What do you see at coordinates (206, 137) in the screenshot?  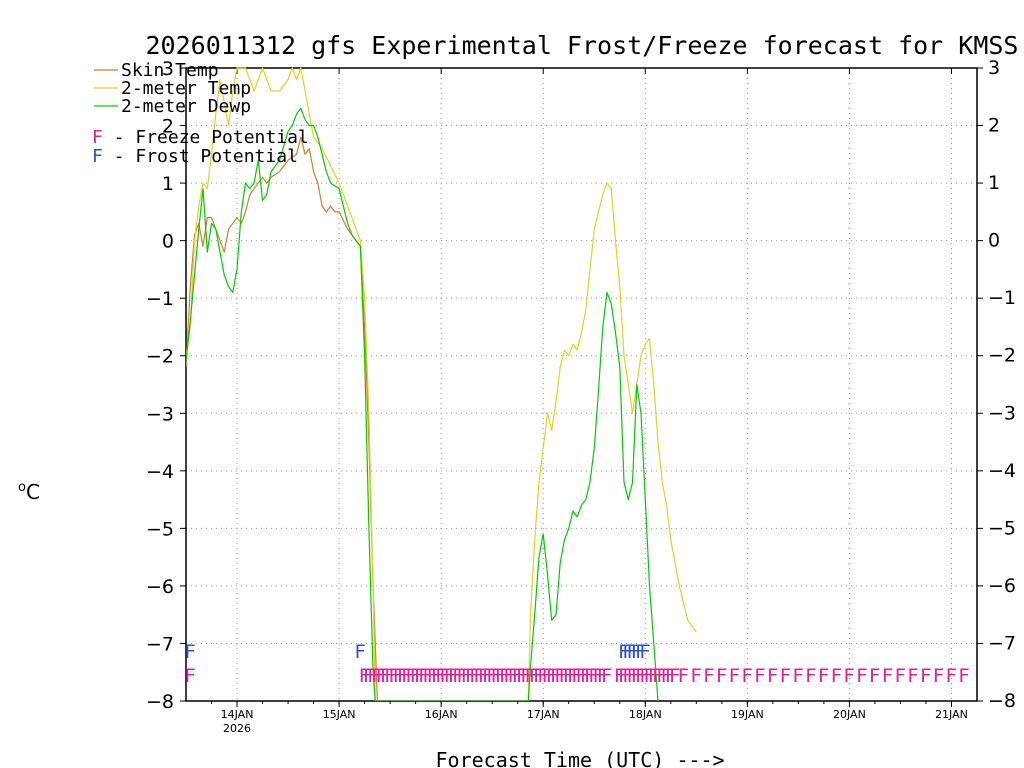 I see `potential-legend-text: - Freeze Potential` at bounding box center [206, 137].